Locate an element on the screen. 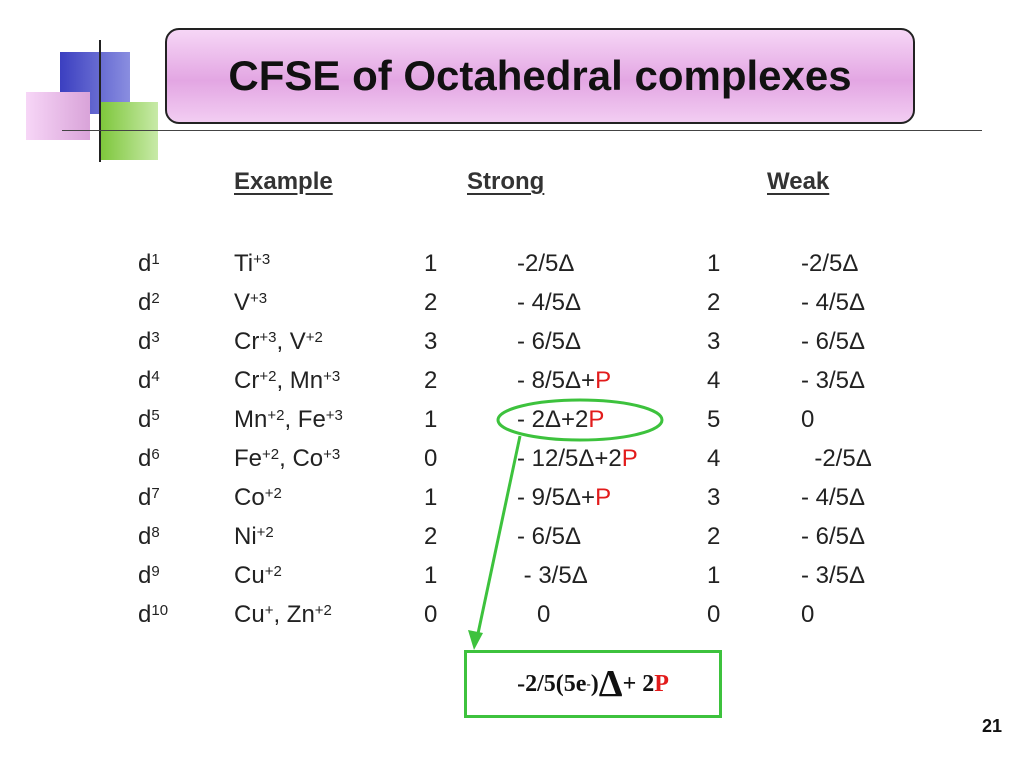  formula-part3: + 2 is located at coordinates (638, 683).